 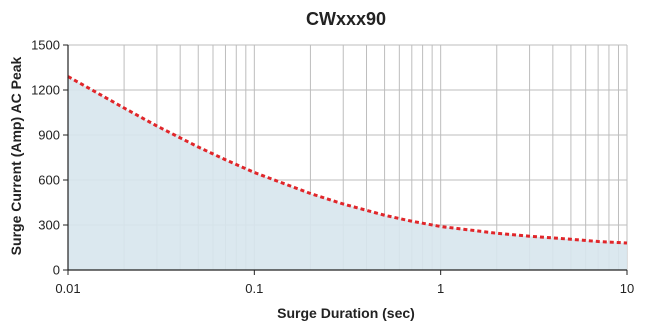 What do you see at coordinates (56, 270) in the screenshot?
I see `y-tick-label: 0` at bounding box center [56, 270].